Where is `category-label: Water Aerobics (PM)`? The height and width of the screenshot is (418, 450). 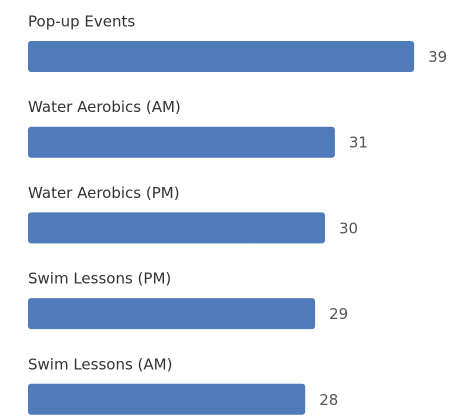 category-label: Water Aerobics (PM) is located at coordinates (104, 193).